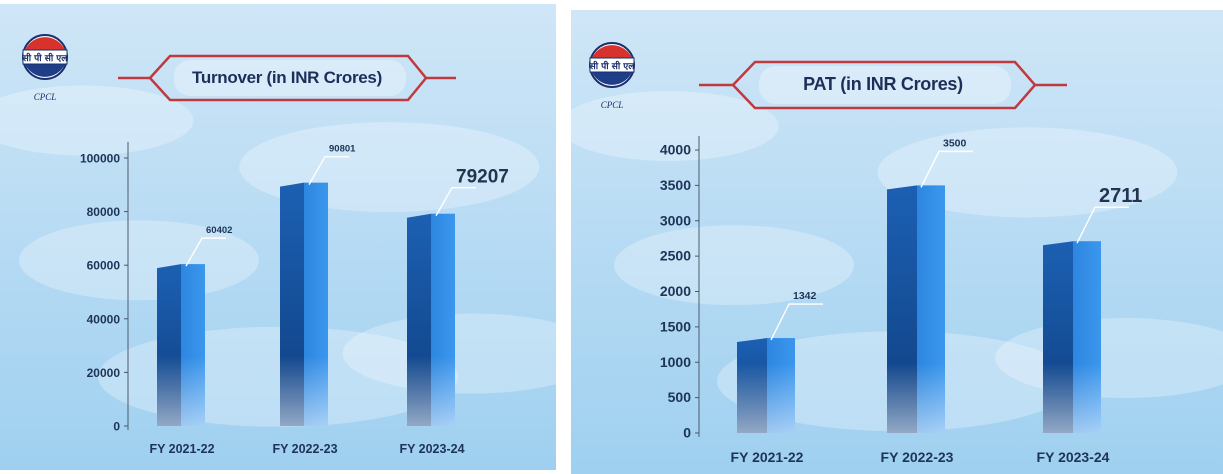  Describe the element at coordinates (104, 212) in the screenshot. I see `y-tick-label: 80000` at that location.